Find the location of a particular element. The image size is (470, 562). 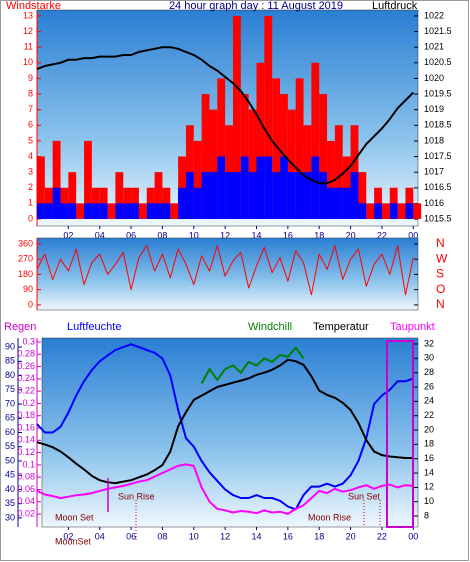

y2-tick-label: 12 is located at coordinates (429, 487).